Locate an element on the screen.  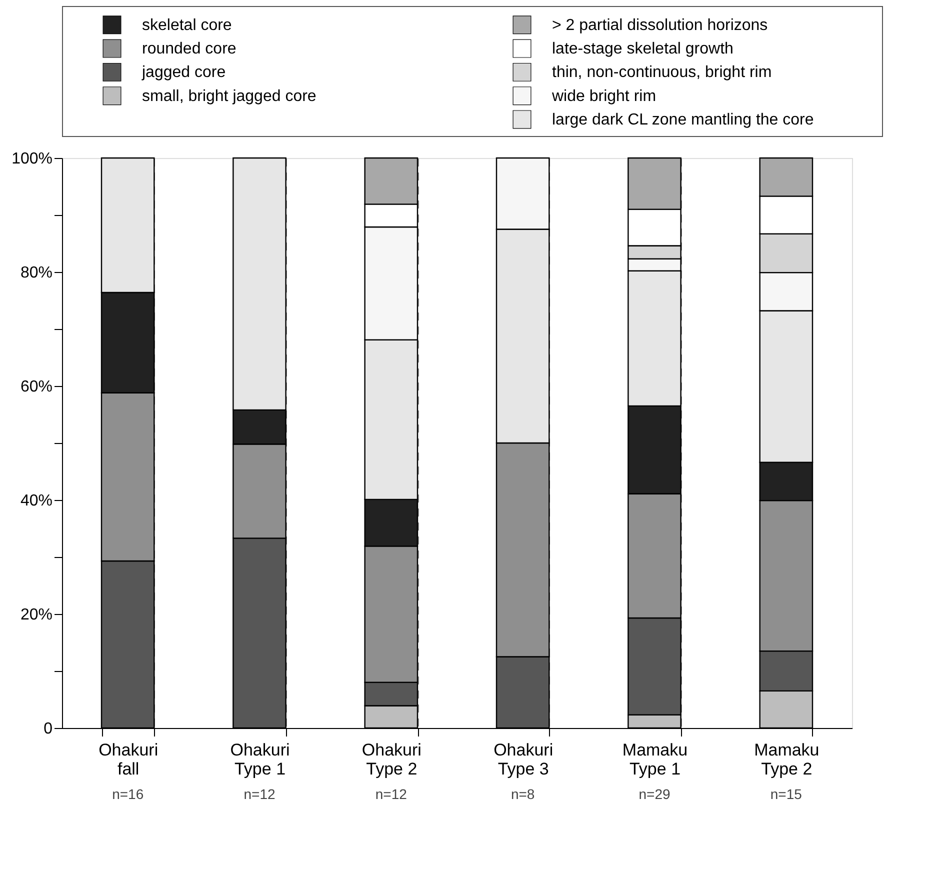
legend-label: large dark CL zone mantling the core is located at coordinates (683, 119).